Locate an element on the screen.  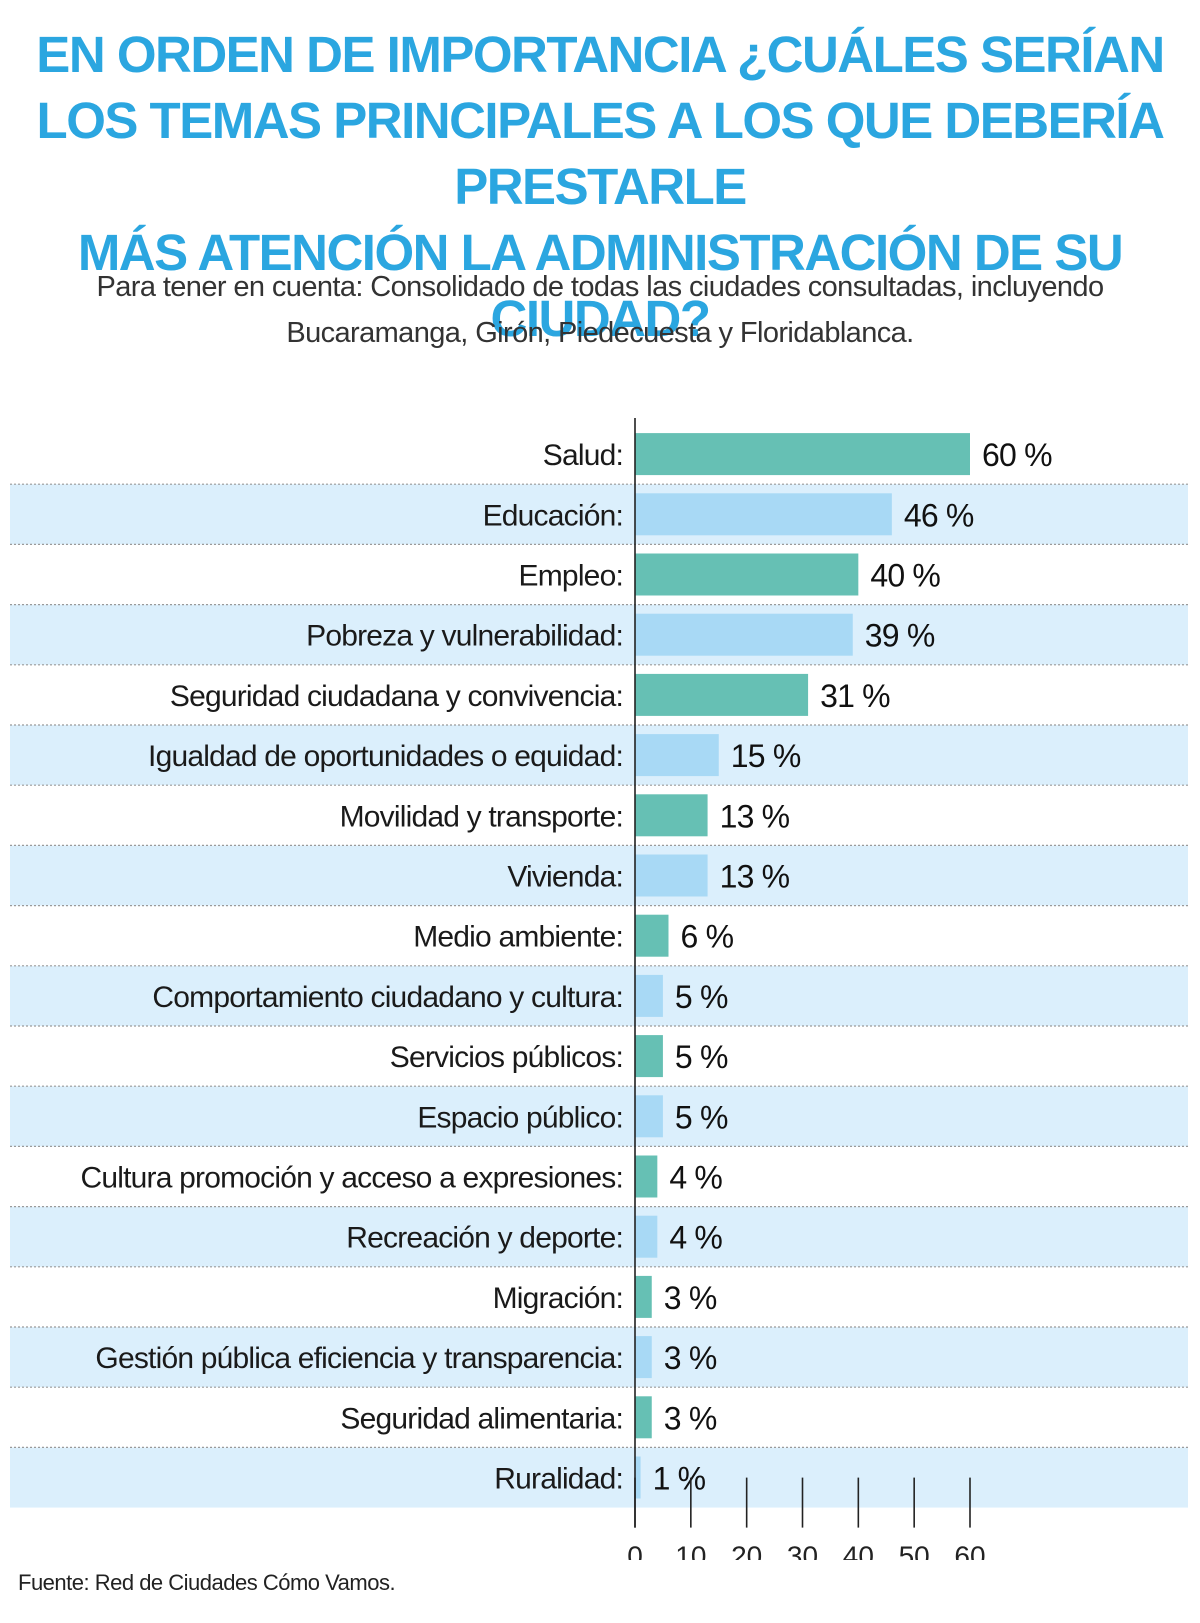
value-label: 60 % is located at coordinates (1017, 455).